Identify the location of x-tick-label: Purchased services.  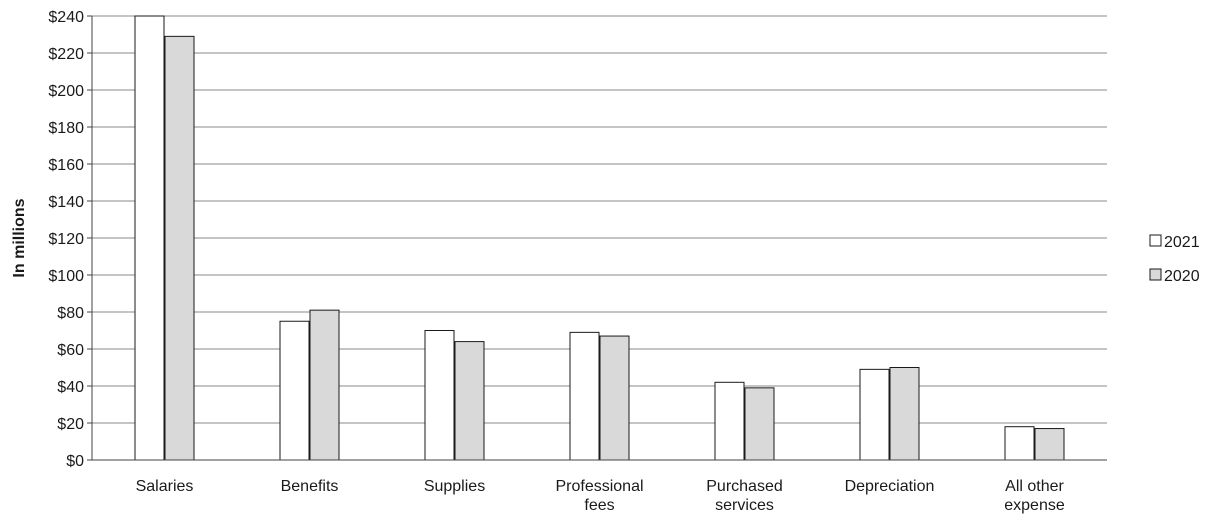
(744, 496).